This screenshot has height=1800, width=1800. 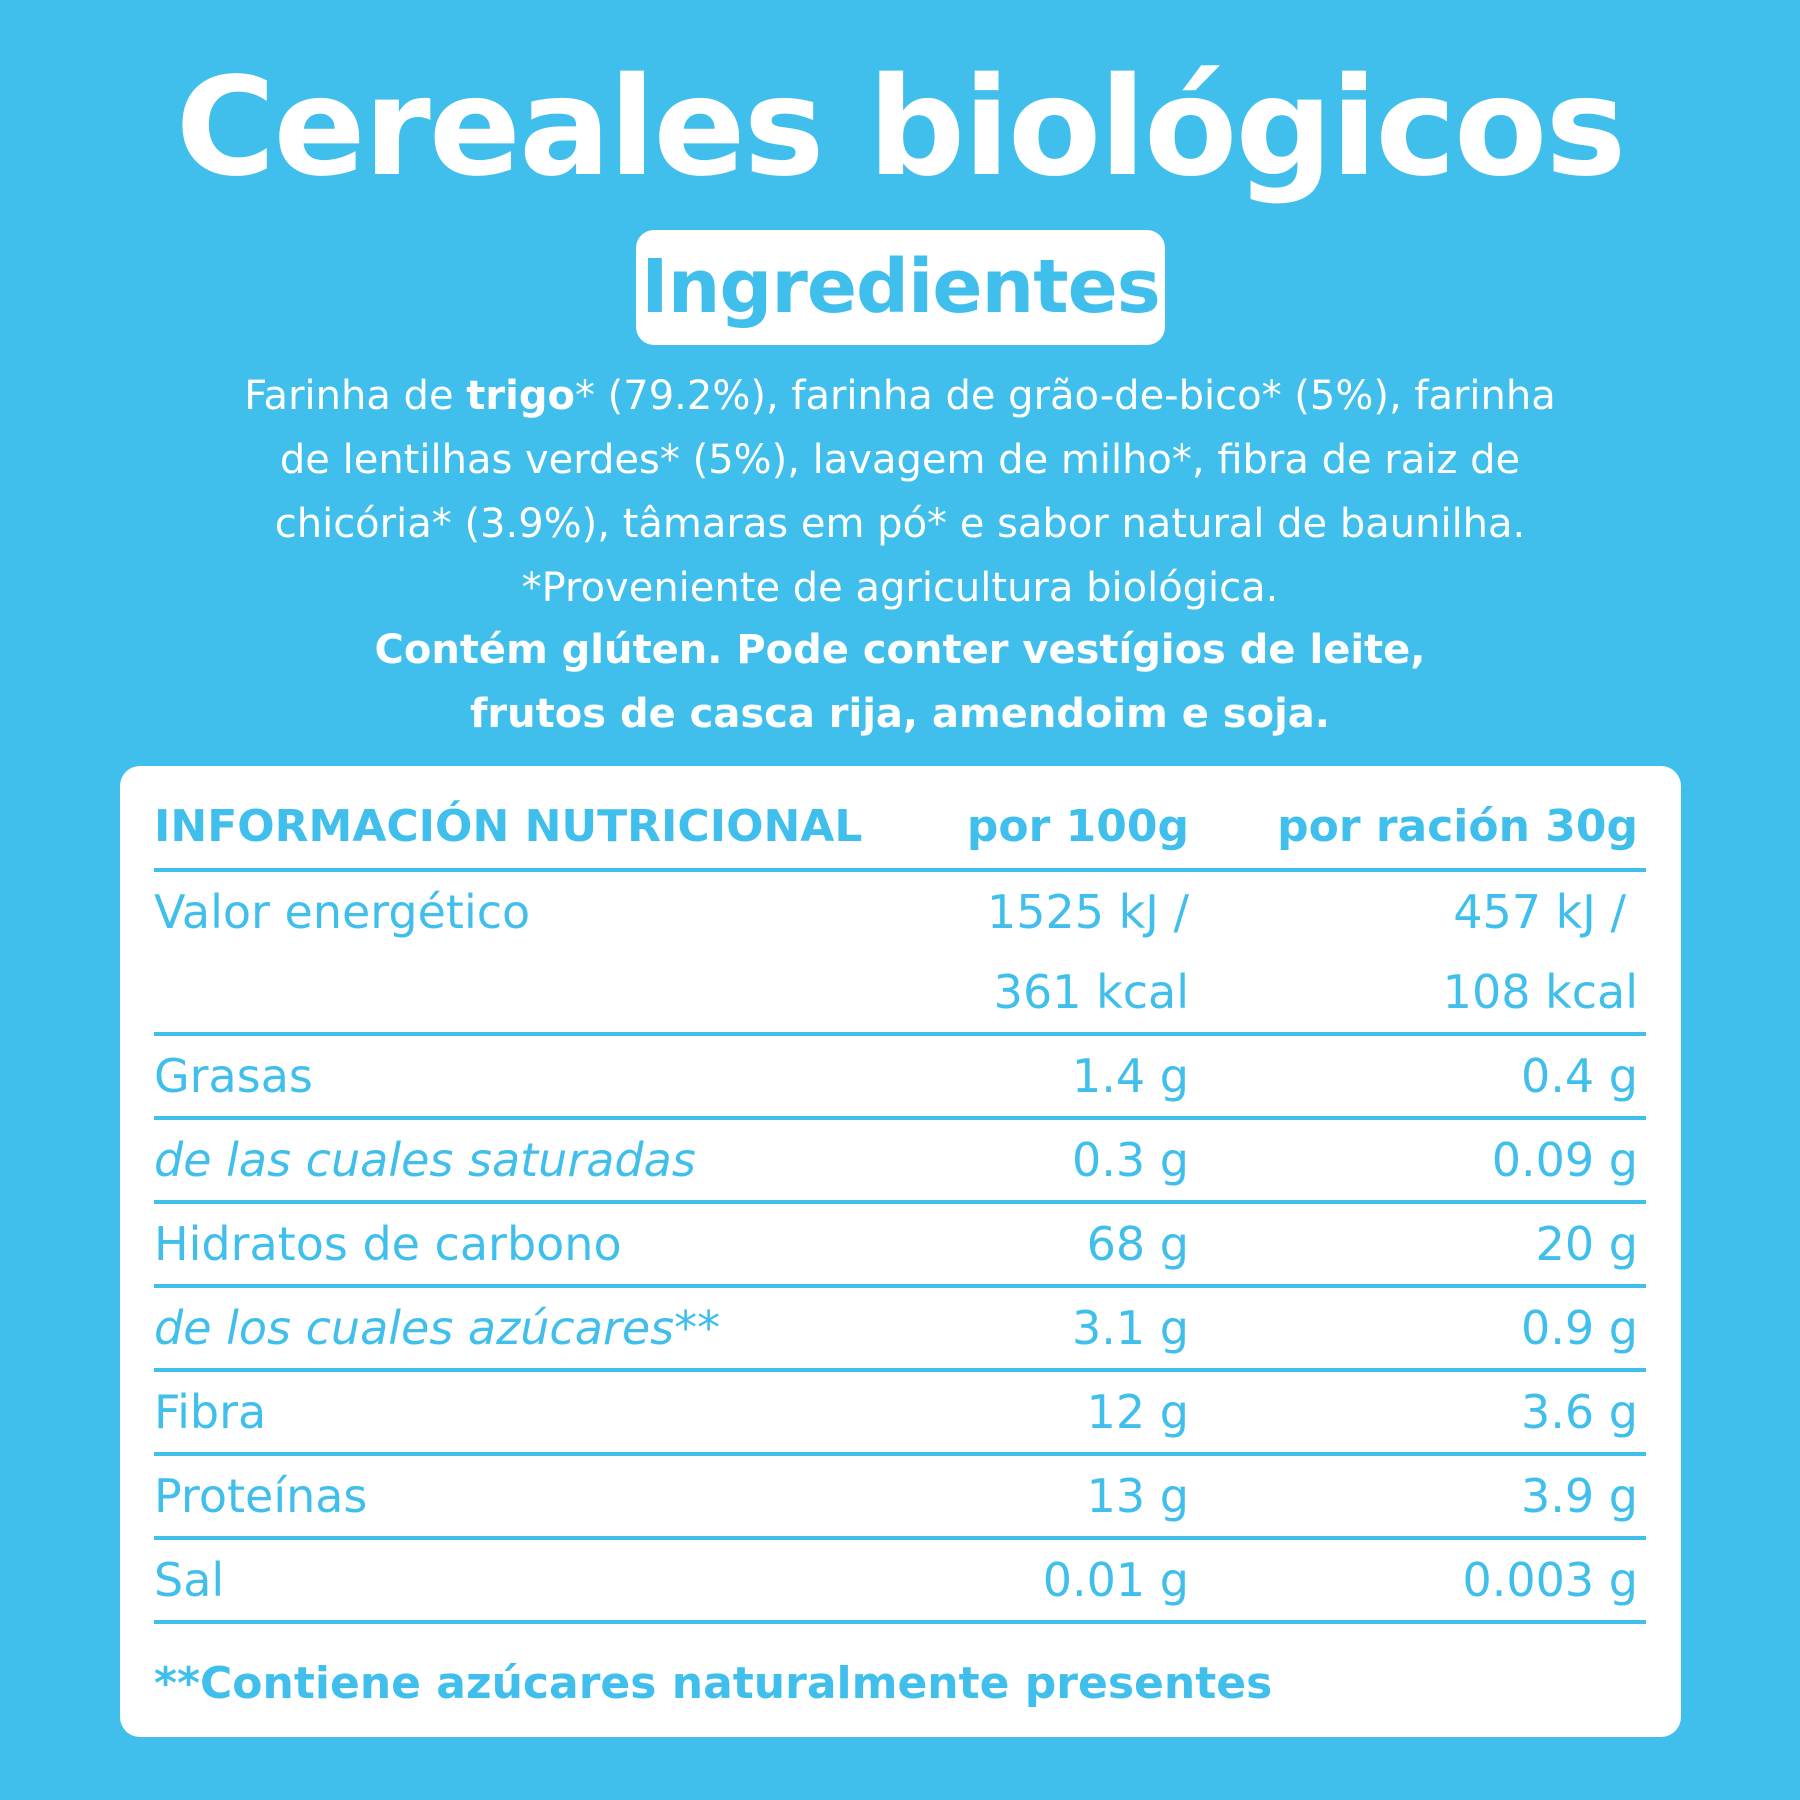 I want to click on energy-per-serving-kj: 457 kJ /, so click(x=1539, y=912).